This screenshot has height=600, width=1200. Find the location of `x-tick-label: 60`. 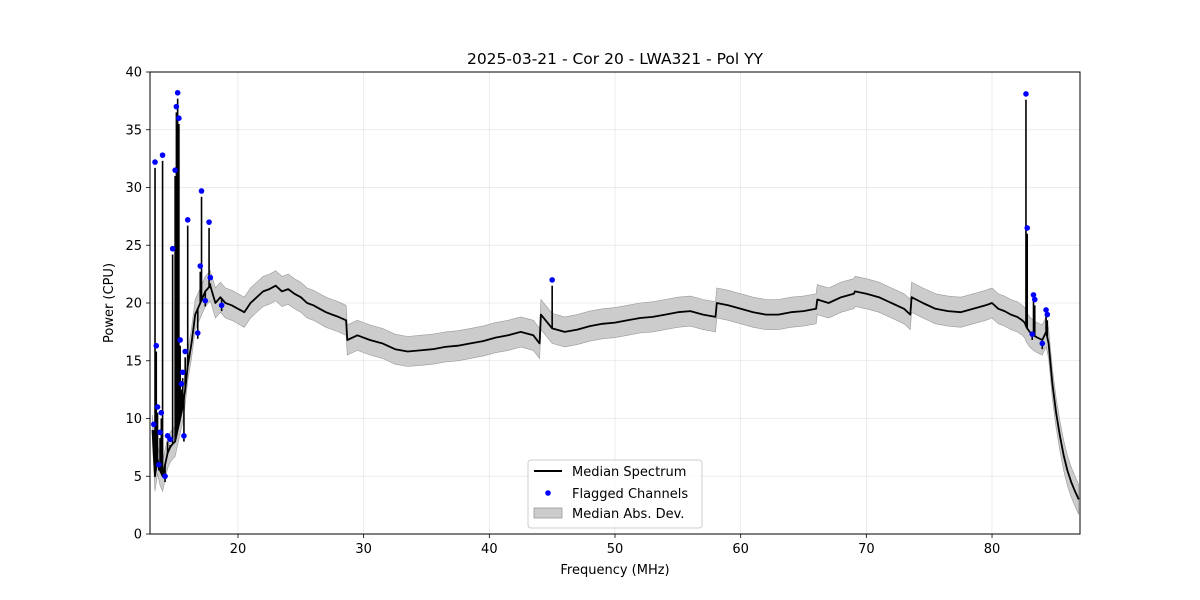

x-tick-label: 60 is located at coordinates (740, 549).